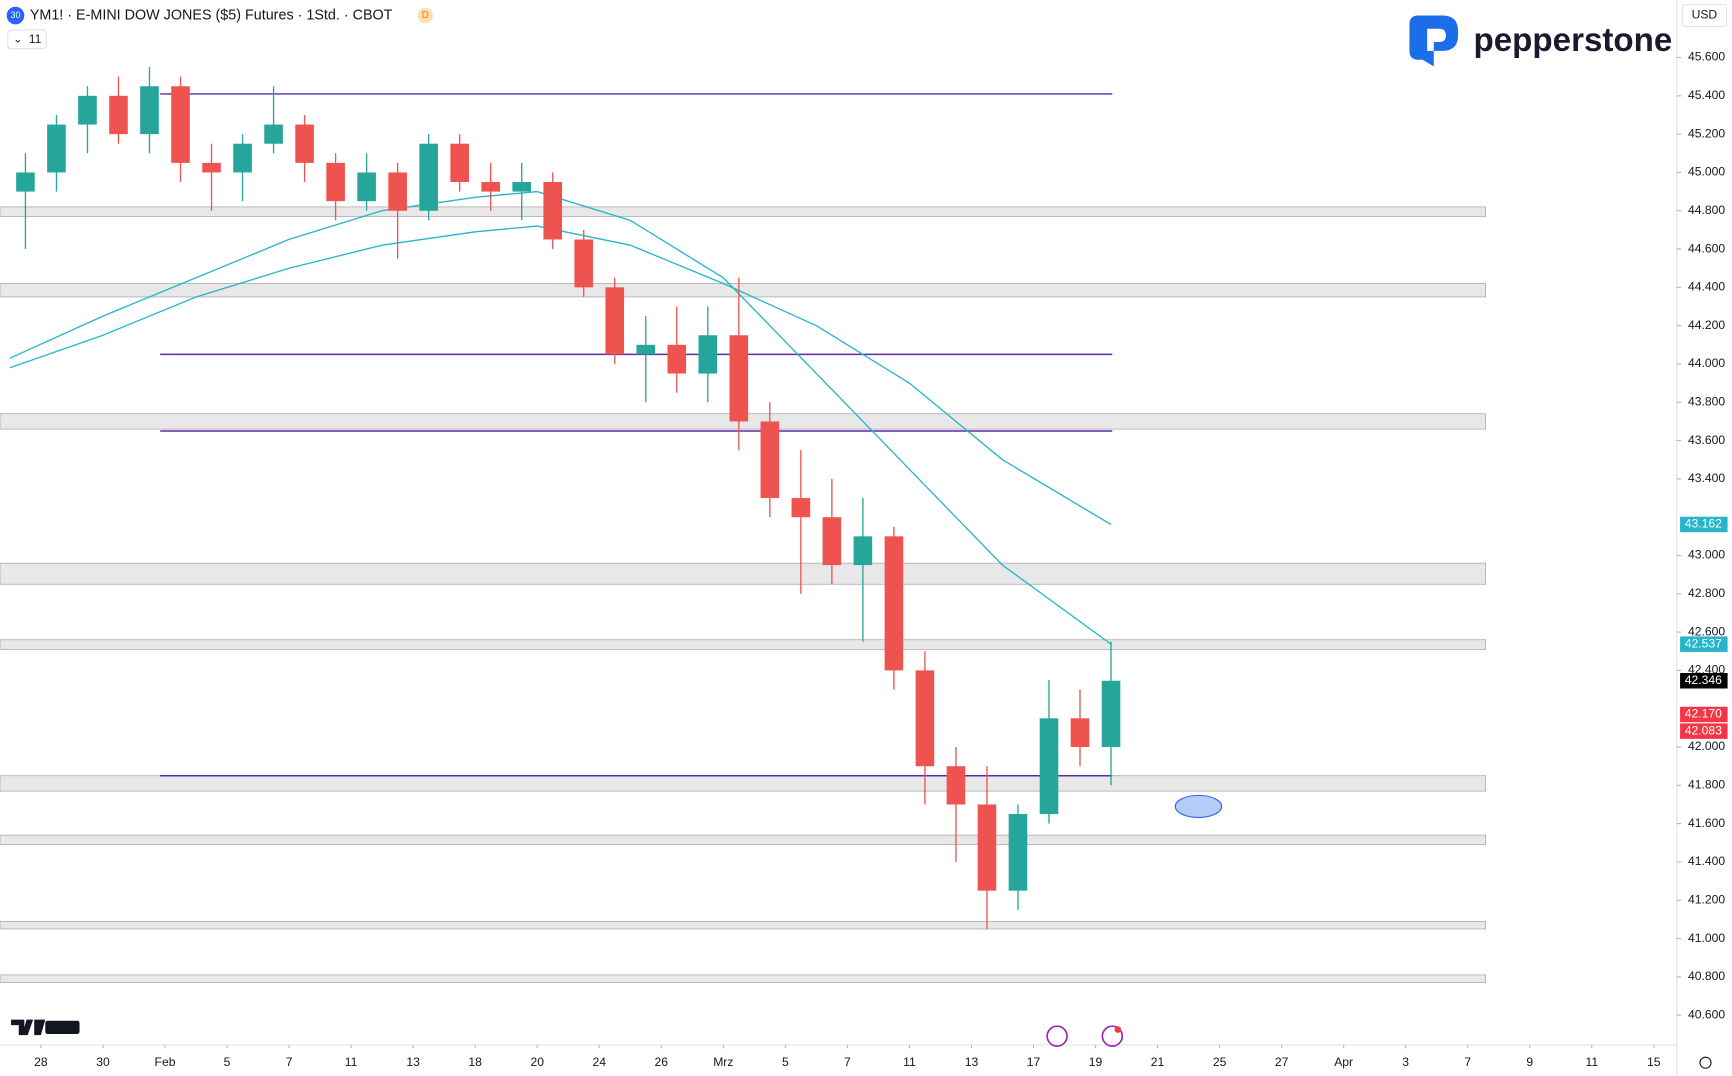 The image size is (1732, 1076). I want to click on y-tick-label: 40.600, so click(1706, 1014).